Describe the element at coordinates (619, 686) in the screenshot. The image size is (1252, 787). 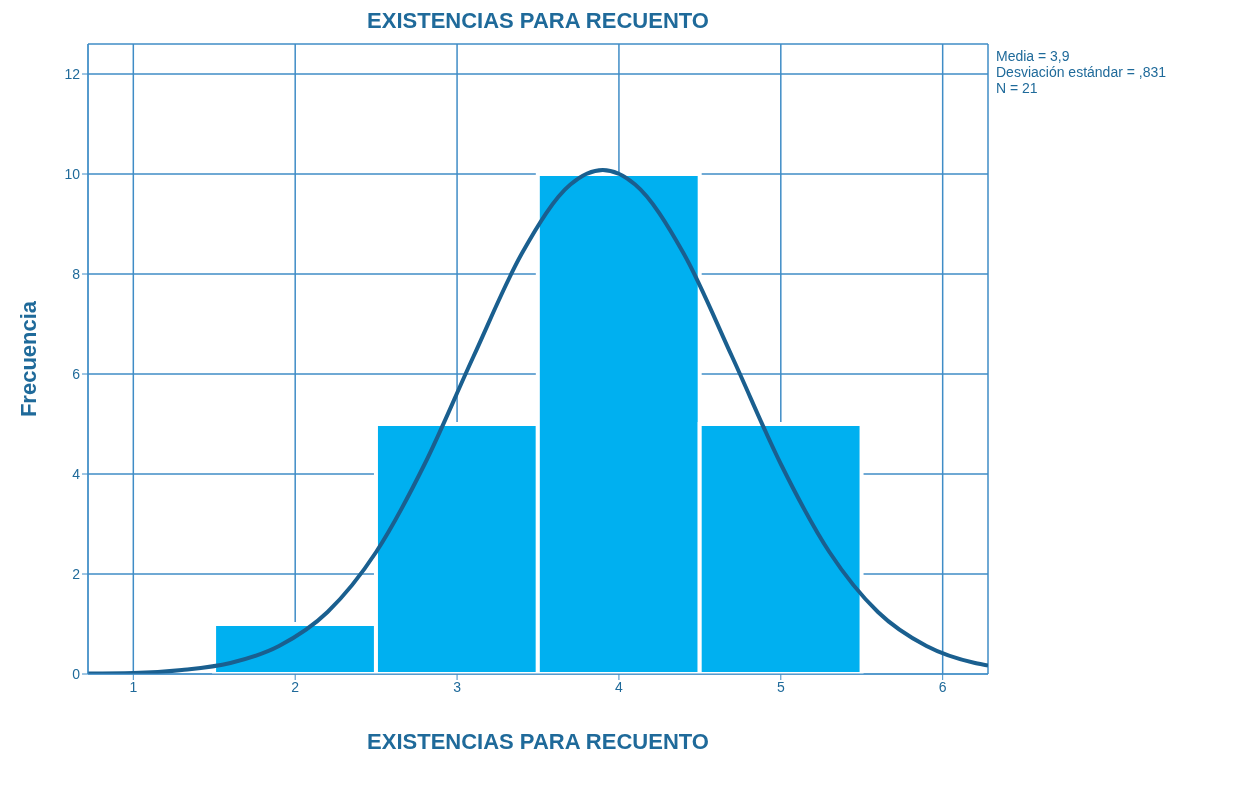
I see `x-tick-label: 4` at that location.